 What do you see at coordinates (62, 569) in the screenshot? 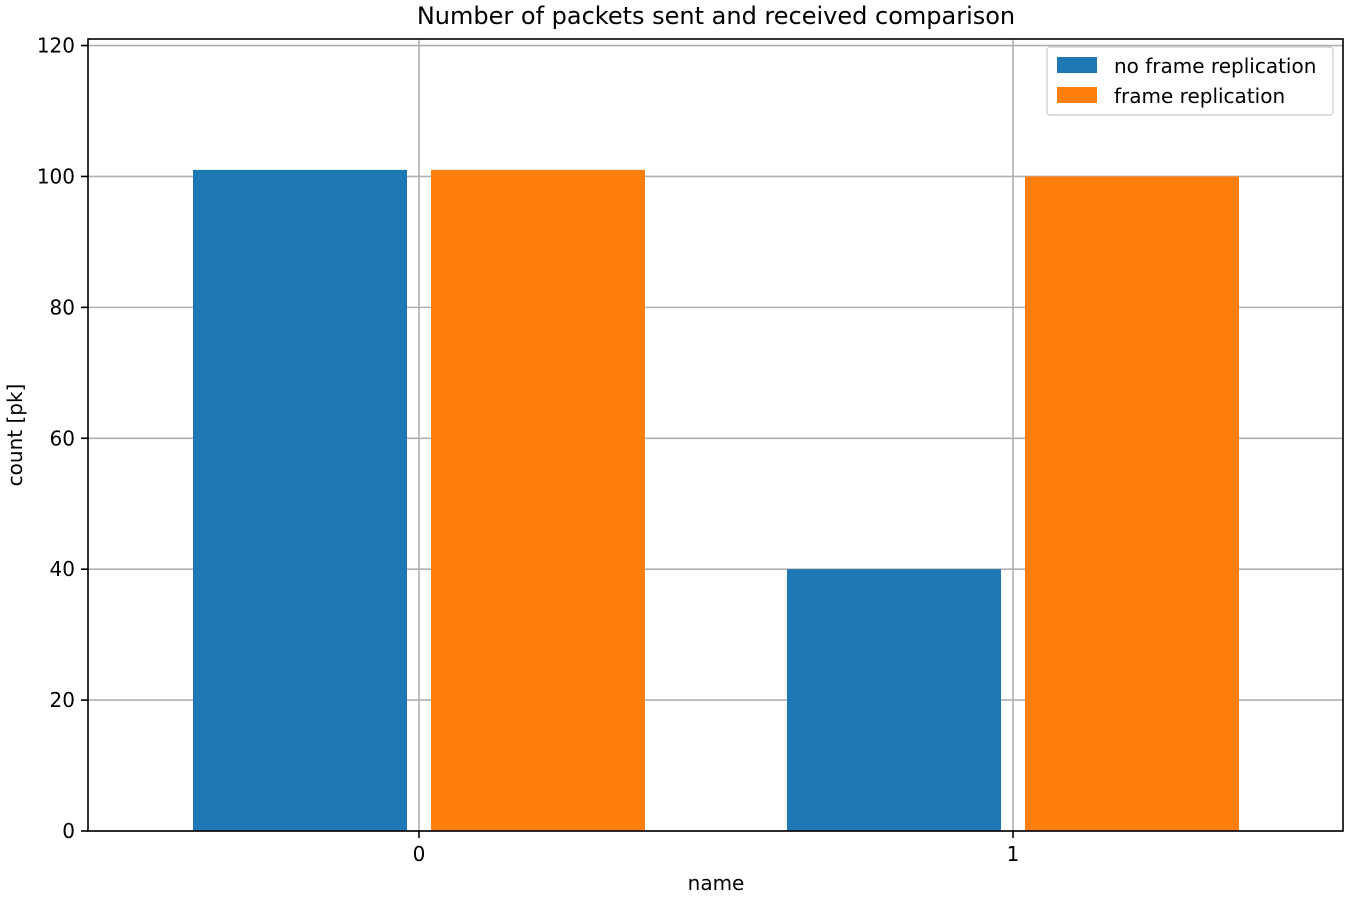
I see `y-tick-label: 40` at bounding box center [62, 569].